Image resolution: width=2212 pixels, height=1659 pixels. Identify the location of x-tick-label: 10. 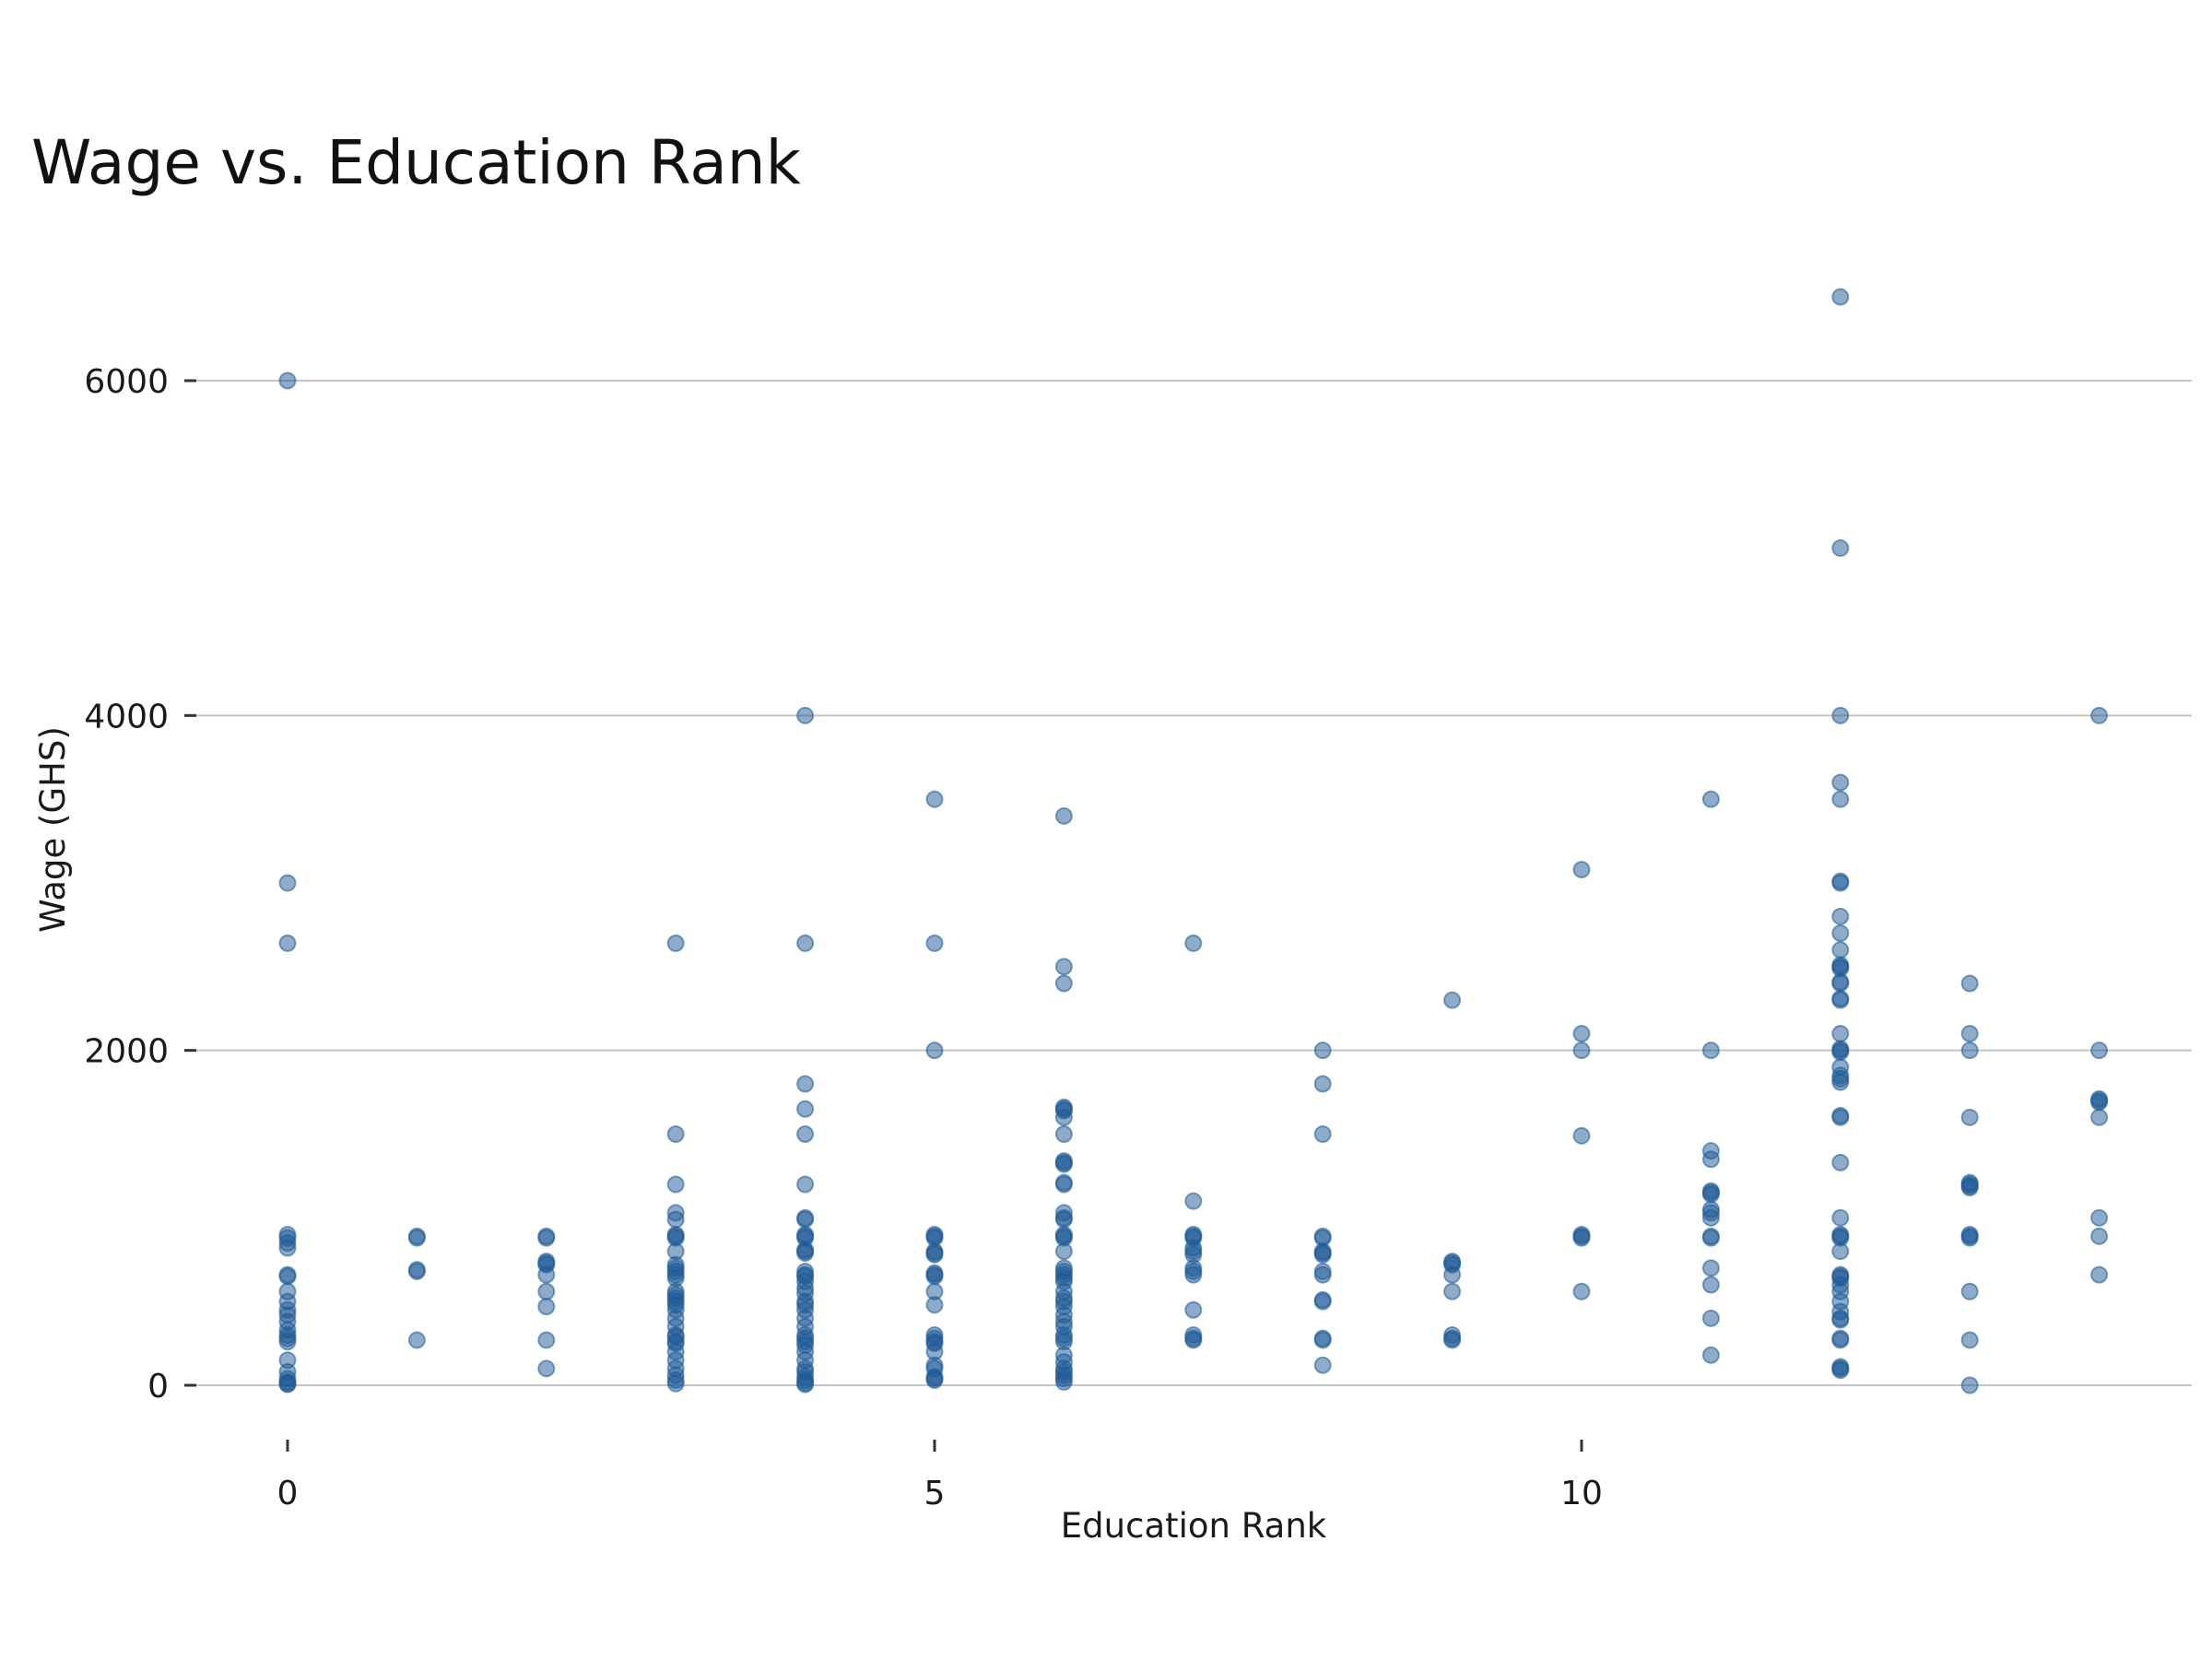
(1581, 1493).